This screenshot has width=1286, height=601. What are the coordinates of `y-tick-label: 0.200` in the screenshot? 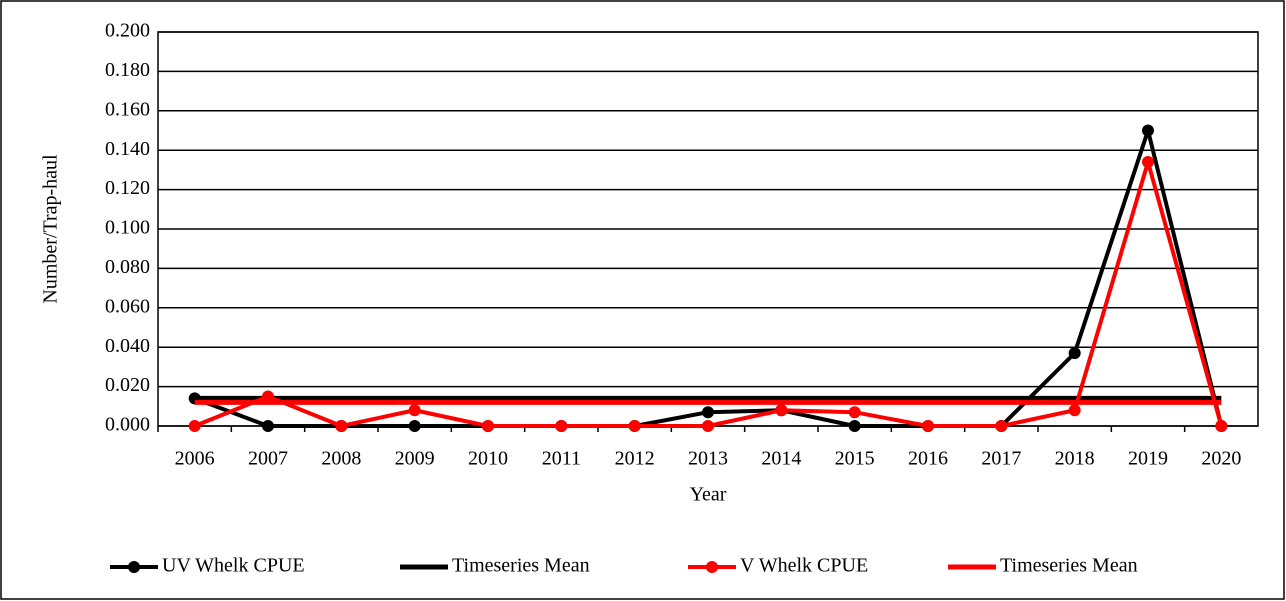 It's located at (127, 31).